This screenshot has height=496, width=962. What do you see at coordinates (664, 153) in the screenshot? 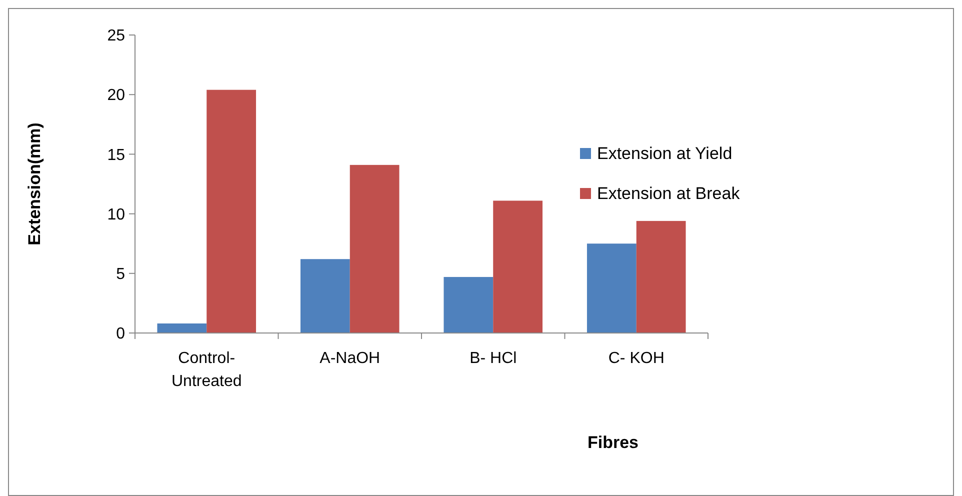
I see `legend-label: Extension at Yield` at bounding box center [664, 153].